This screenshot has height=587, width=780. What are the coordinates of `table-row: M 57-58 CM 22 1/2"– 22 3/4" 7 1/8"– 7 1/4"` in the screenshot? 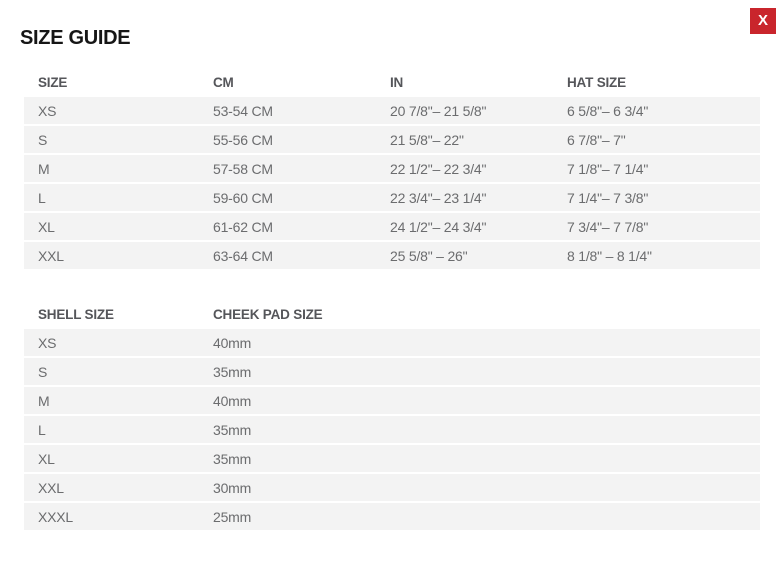 It's located at (392, 169).